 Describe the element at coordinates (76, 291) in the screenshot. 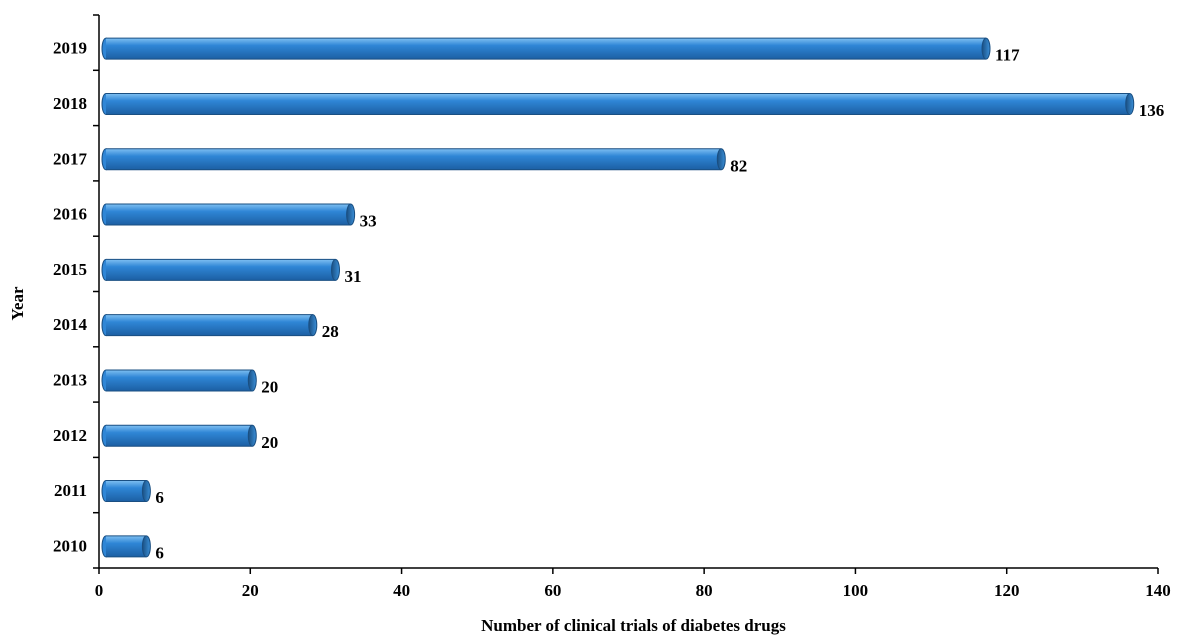

I see `y-axis-ticks: 2010 2011 2012 2013 2014 2015 2016 2017 2018 2019` at that location.